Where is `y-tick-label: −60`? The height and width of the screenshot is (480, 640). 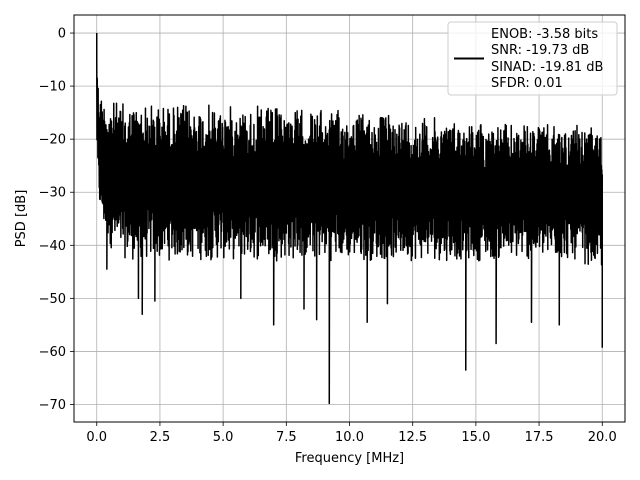 y-tick-label: −60 is located at coordinates (52, 352).